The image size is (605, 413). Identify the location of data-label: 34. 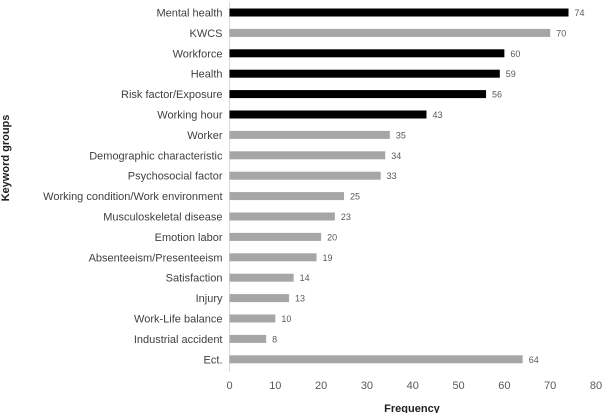
(396, 156).